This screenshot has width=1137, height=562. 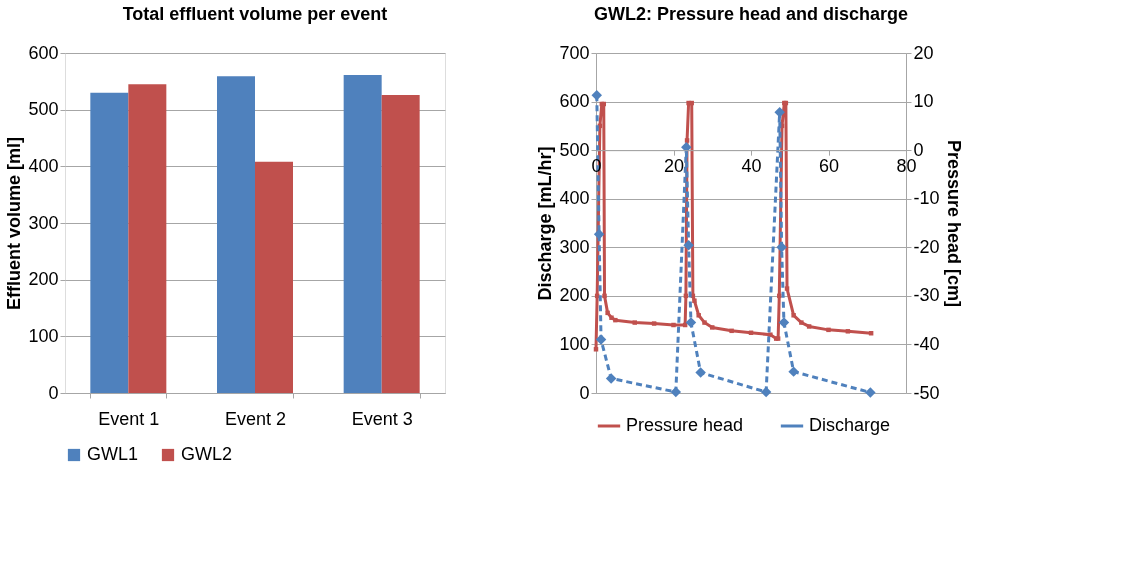 I want to click on x-tick-label: Event 1, so click(x=129, y=418).